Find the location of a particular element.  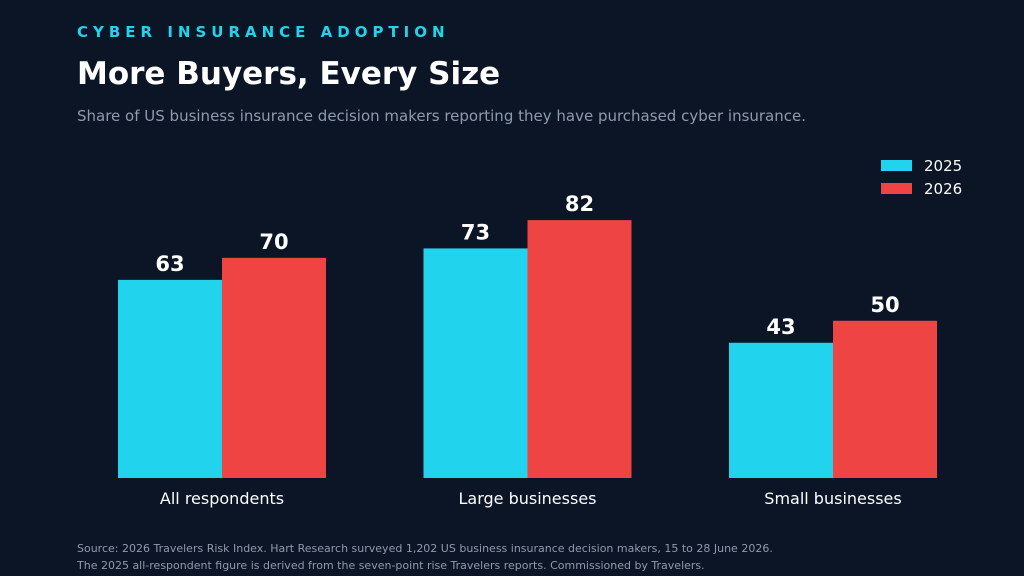

data-label-all-respondents-2026: 70 is located at coordinates (273, 242).